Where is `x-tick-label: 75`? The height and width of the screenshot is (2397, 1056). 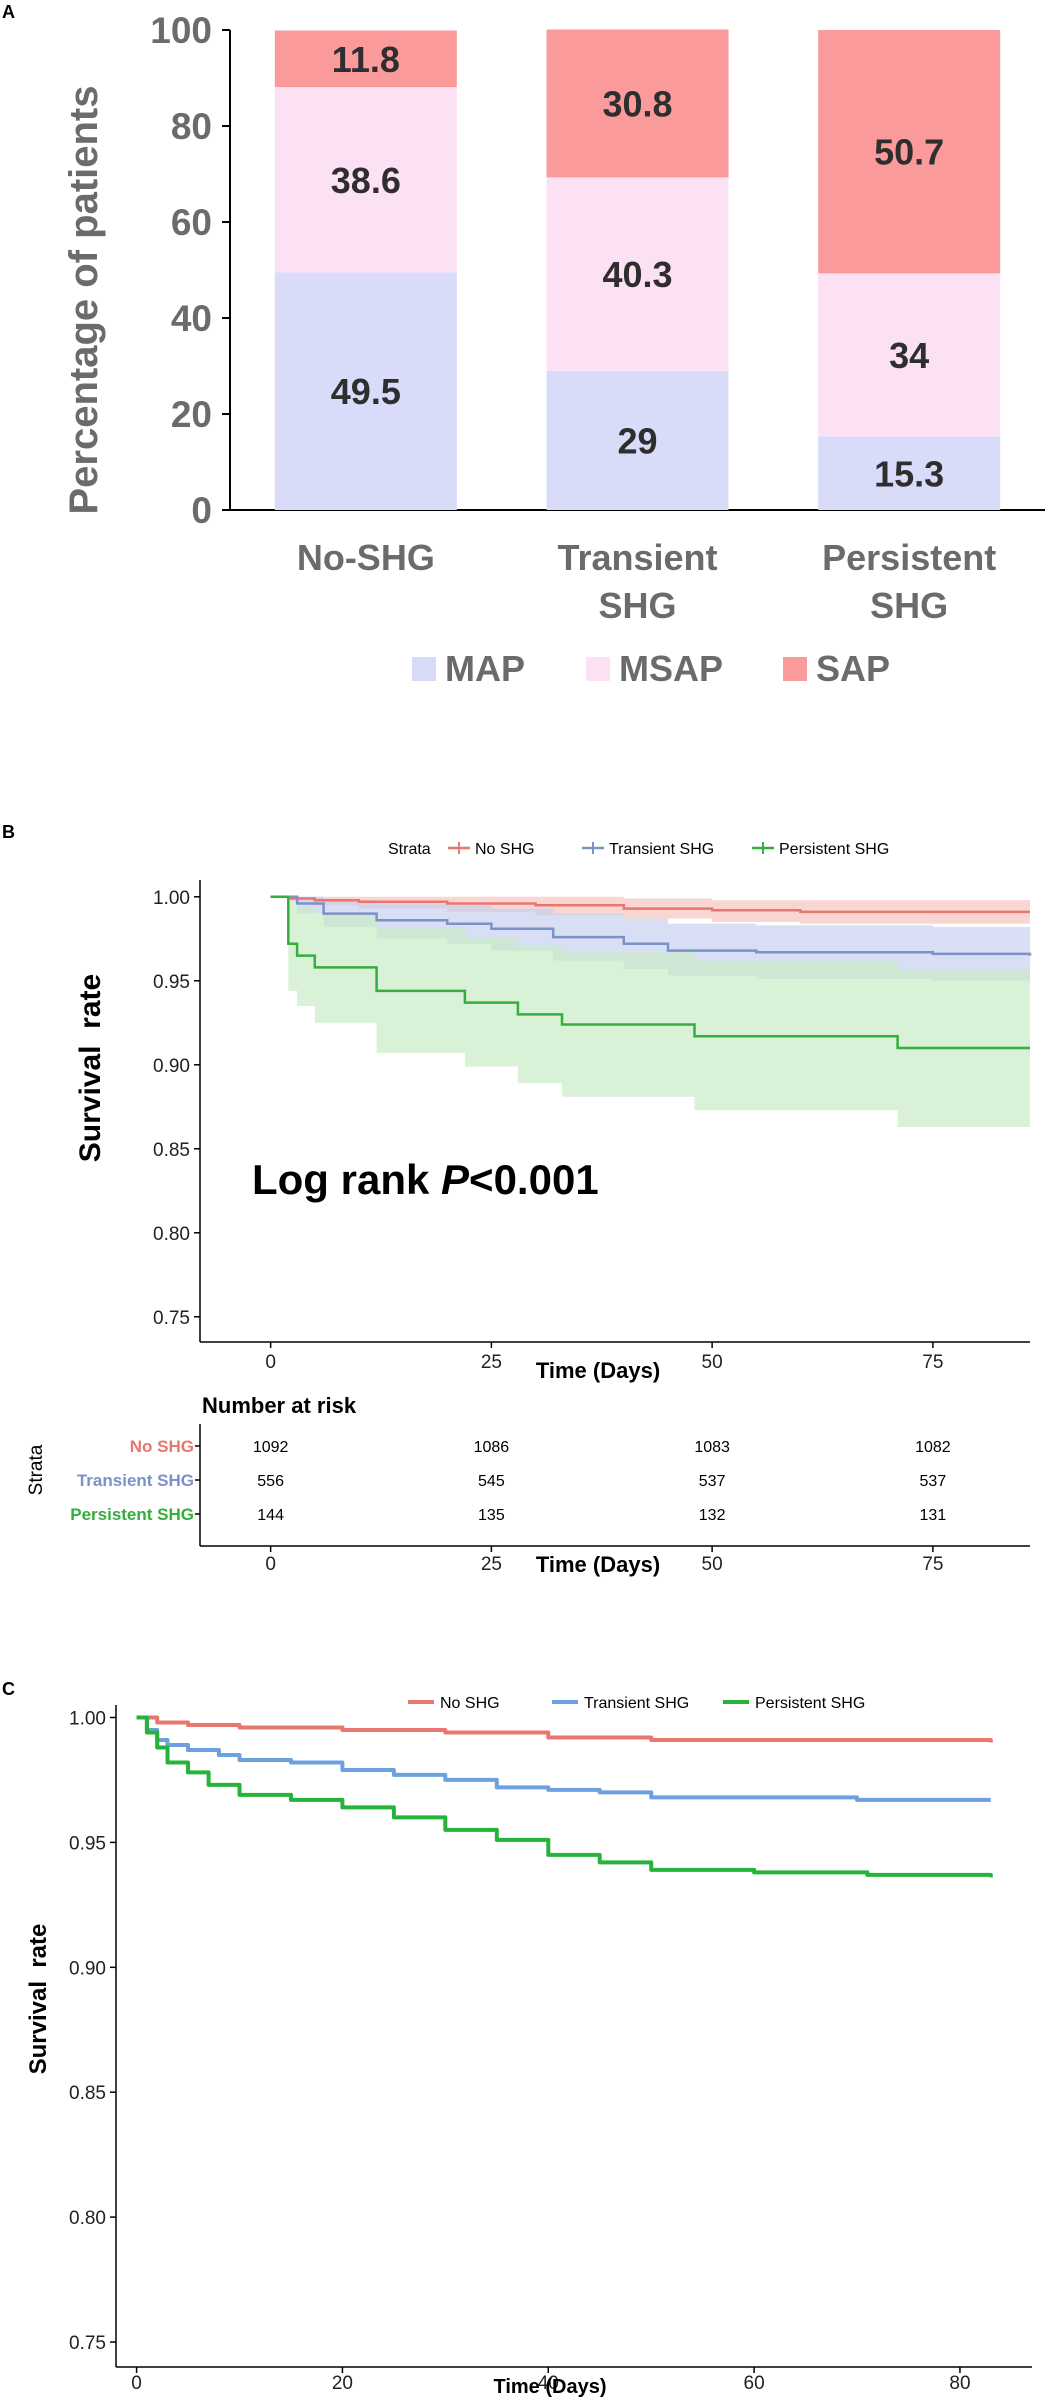
x-tick-label: 75 is located at coordinates (932, 1362).